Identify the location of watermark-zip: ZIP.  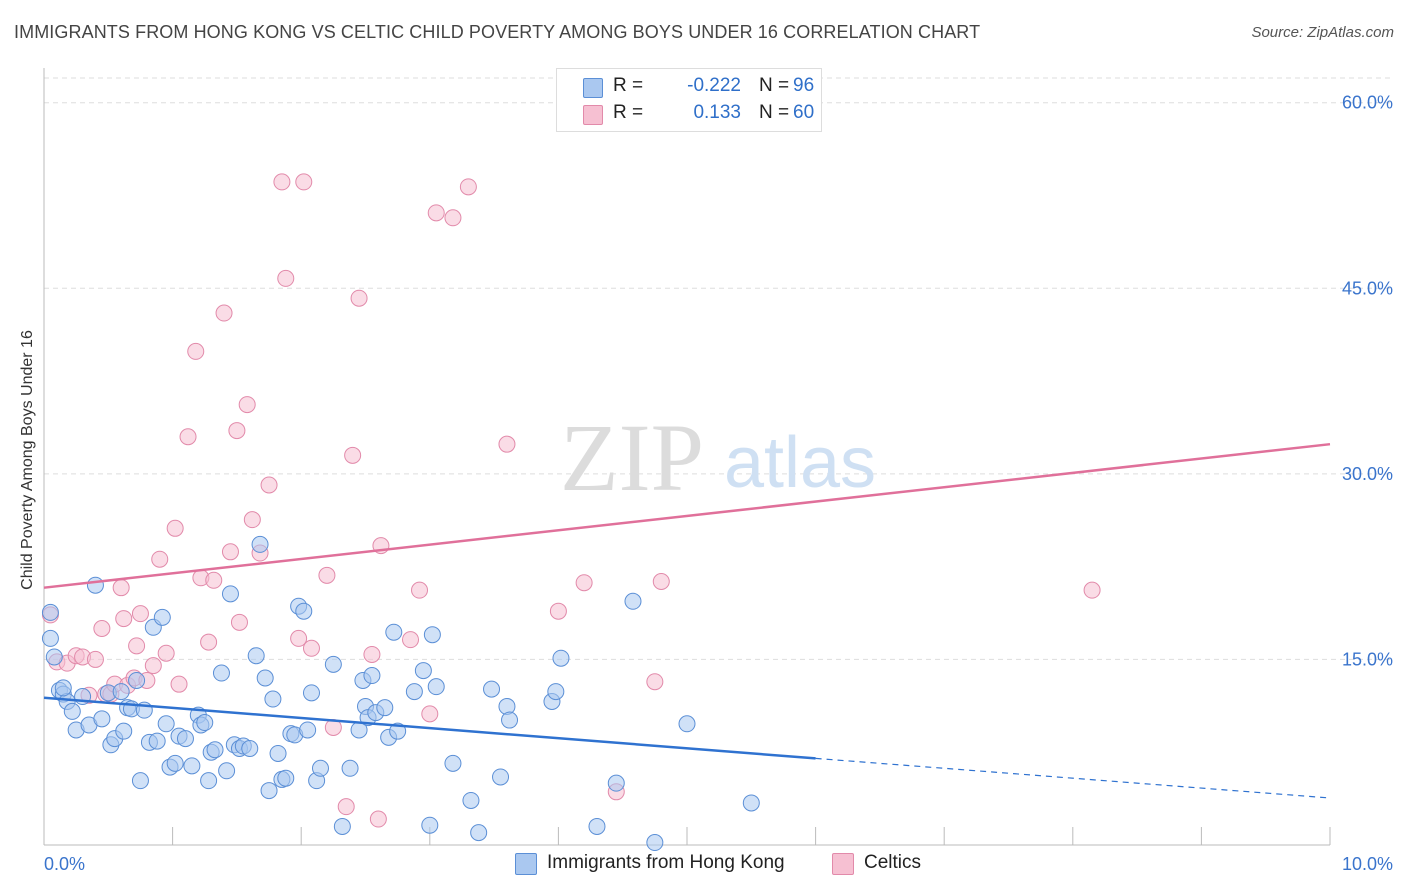
(632, 457).